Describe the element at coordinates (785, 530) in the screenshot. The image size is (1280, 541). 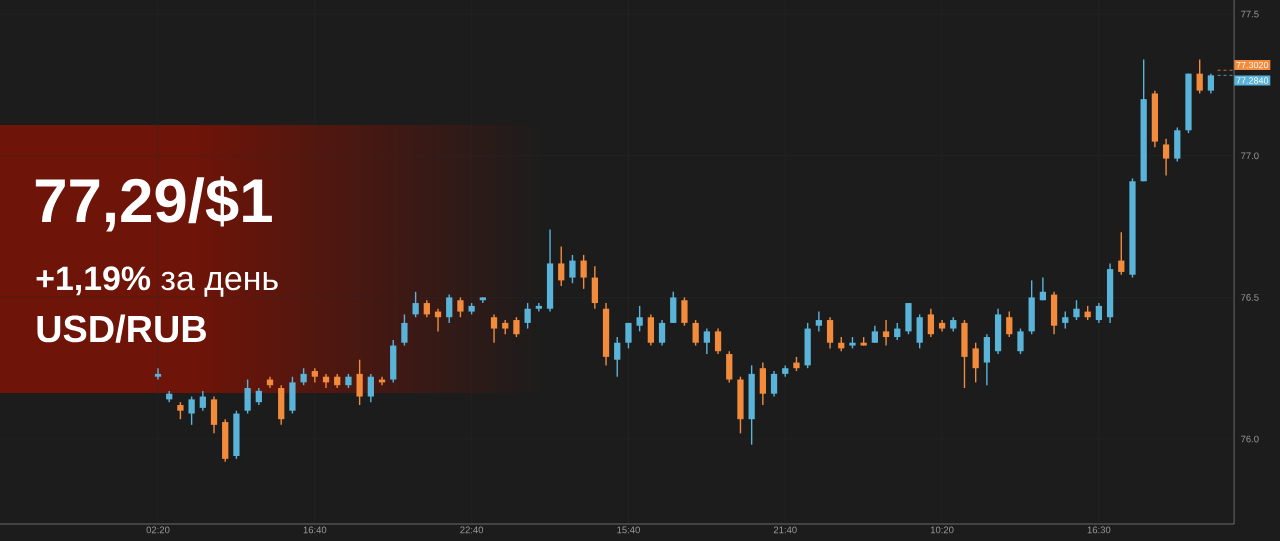
I see `x-tick-label: 21:40` at that location.